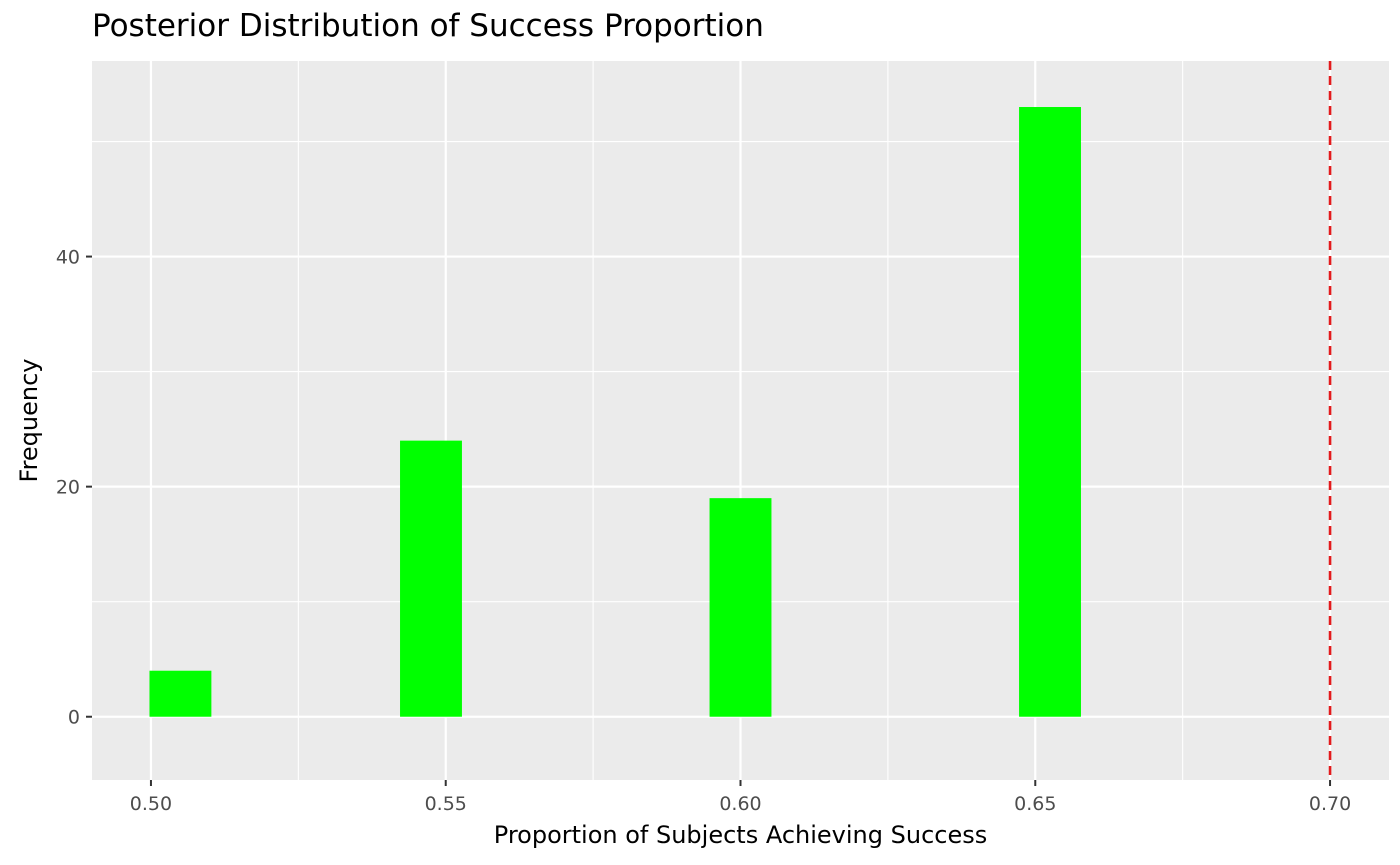 This screenshot has width=1400, height=865. I want to click on x-axis: 0.50 0.55 0.60 0.65 0.70, so click(740, 797).